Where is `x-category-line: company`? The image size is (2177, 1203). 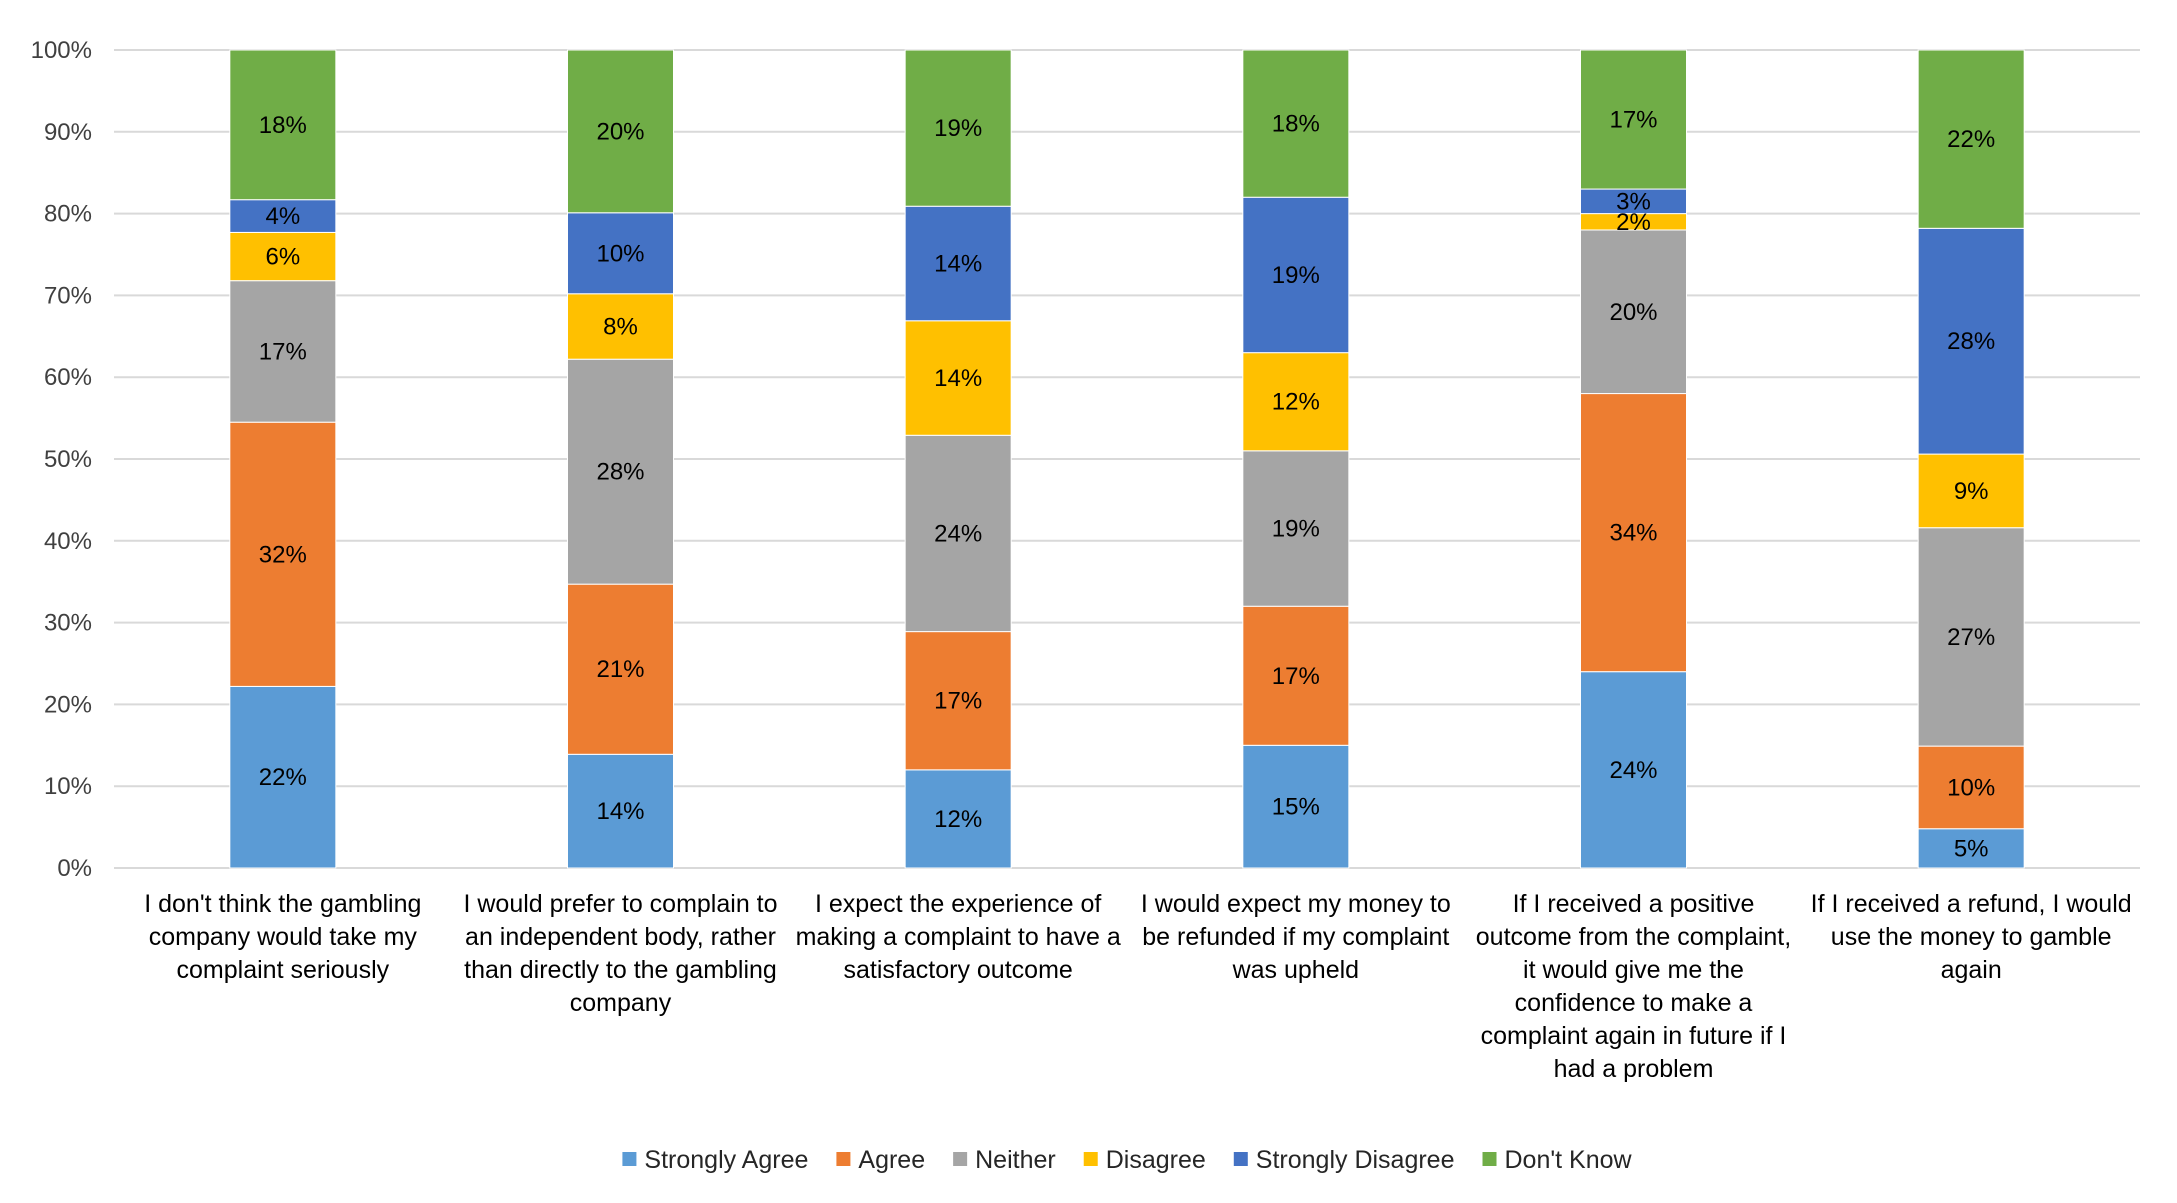 x-category-line: company is located at coordinates (621, 1003).